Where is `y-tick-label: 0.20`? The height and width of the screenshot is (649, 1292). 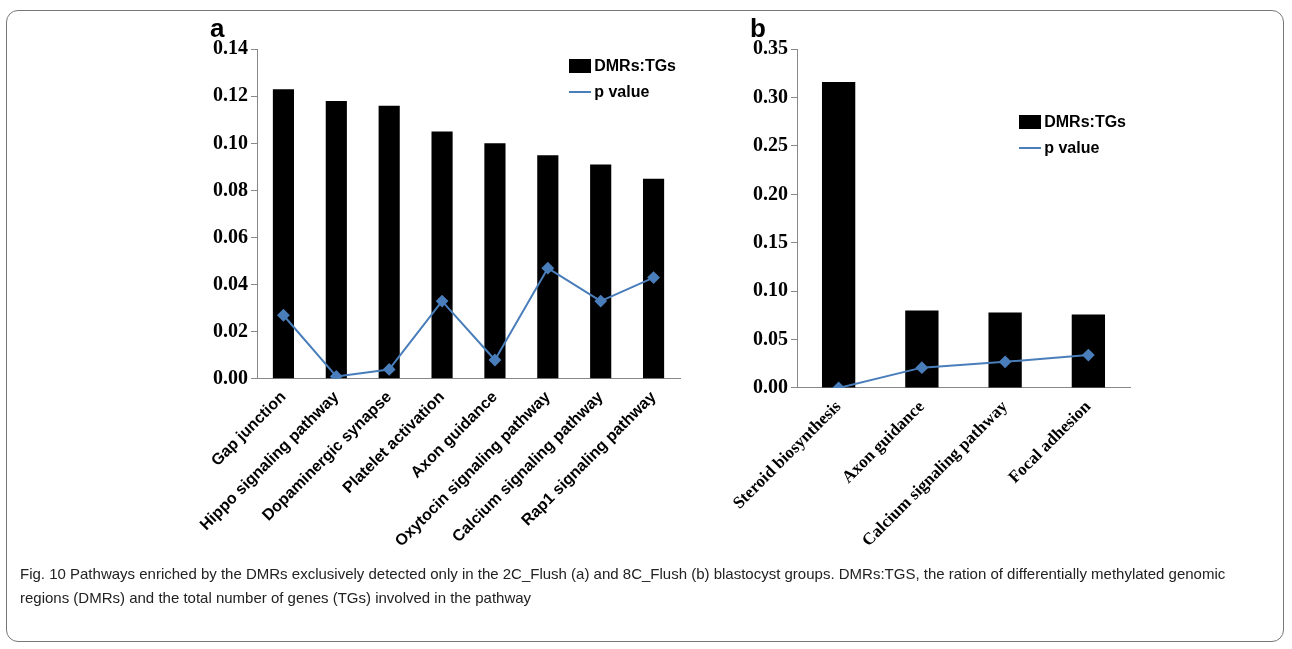
y-tick-label: 0.20 is located at coordinates (770, 192).